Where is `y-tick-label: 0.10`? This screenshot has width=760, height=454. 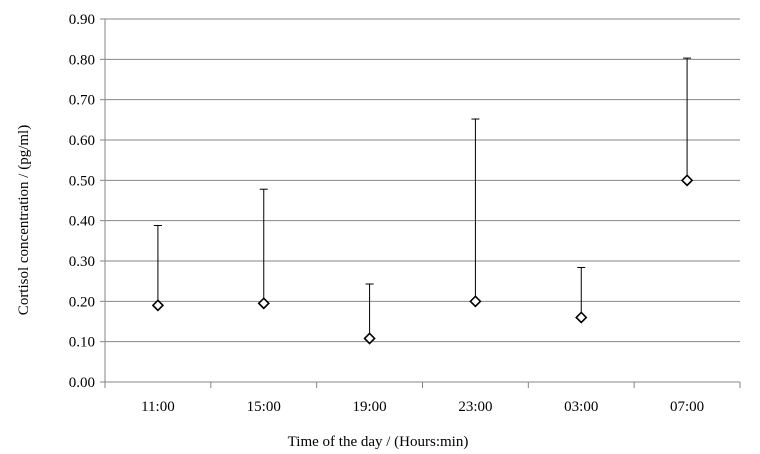 y-tick-label: 0.10 is located at coordinates (82, 343).